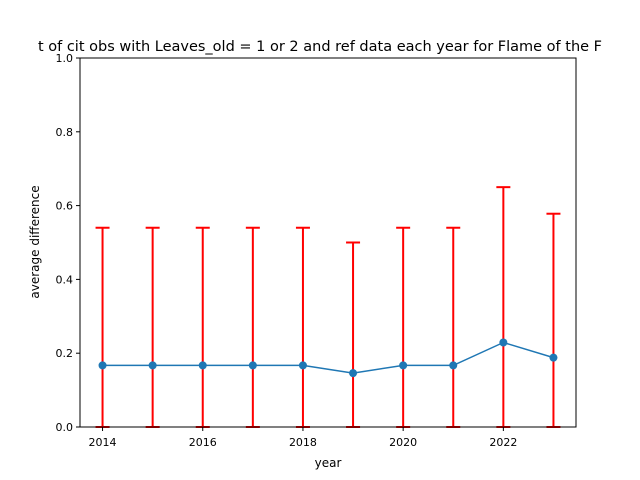 The height and width of the screenshot is (480, 640). I want to click on x-tick-label: 2014, so click(103, 442).